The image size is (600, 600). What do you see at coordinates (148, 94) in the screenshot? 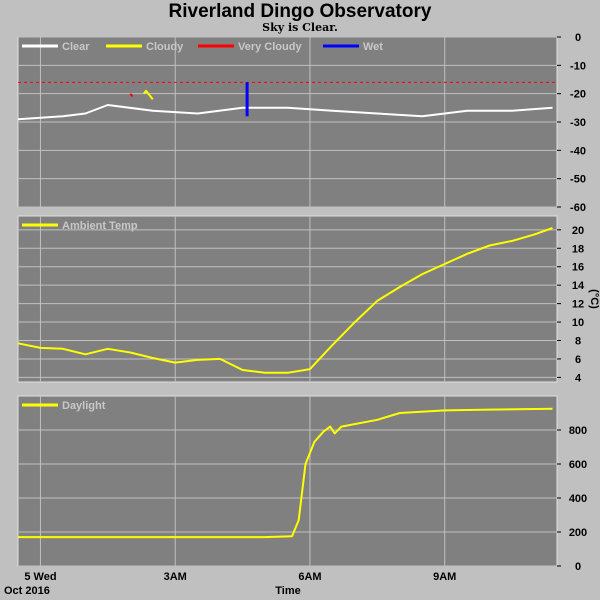
I see `series-line-cloudy` at bounding box center [148, 94].